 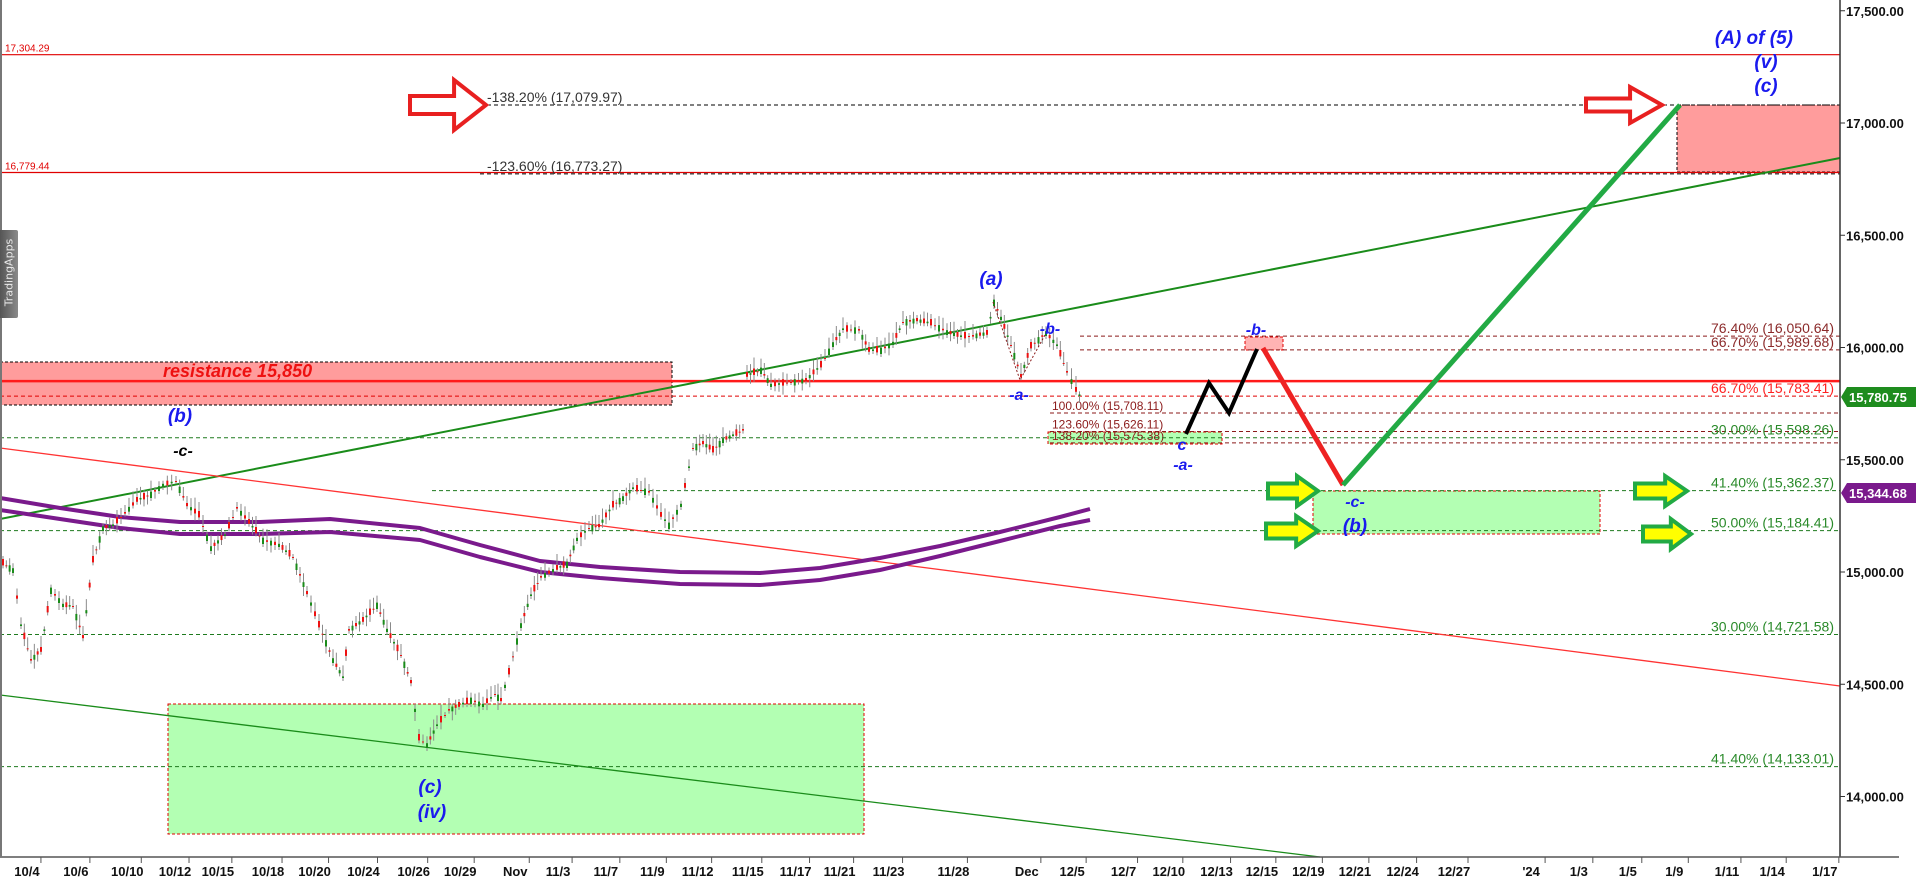 I want to click on y-tick-label: 17,000.00, so click(x=1875, y=123).